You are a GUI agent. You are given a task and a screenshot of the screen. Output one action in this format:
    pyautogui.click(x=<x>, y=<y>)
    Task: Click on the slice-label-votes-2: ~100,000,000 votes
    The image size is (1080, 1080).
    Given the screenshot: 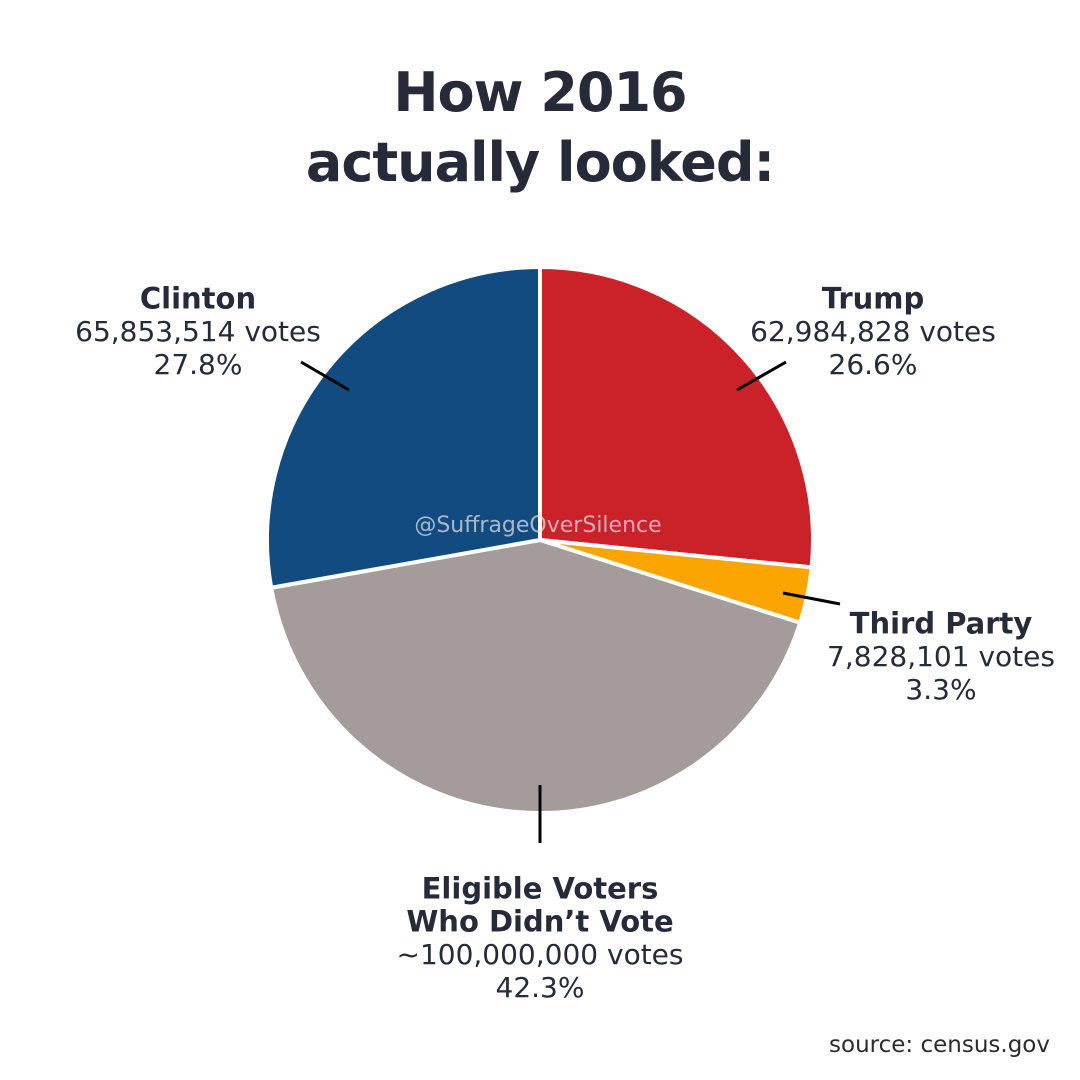 What is the action you would take?
    pyautogui.click(x=540, y=954)
    